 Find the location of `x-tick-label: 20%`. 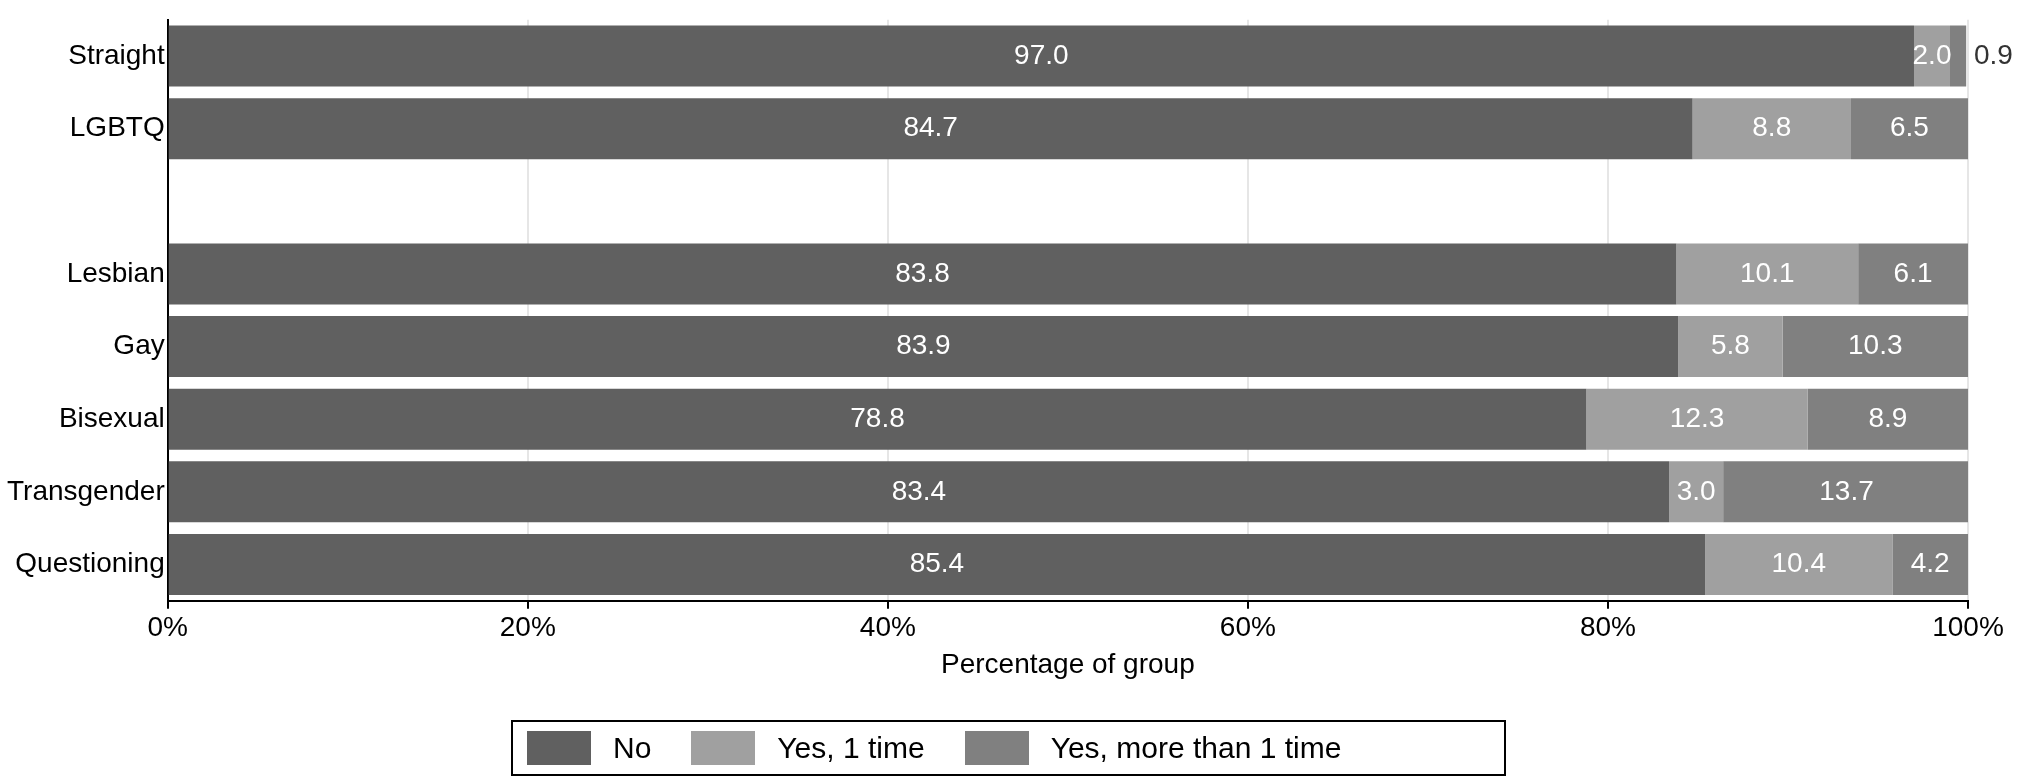

x-tick-label: 20% is located at coordinates (527, 627).